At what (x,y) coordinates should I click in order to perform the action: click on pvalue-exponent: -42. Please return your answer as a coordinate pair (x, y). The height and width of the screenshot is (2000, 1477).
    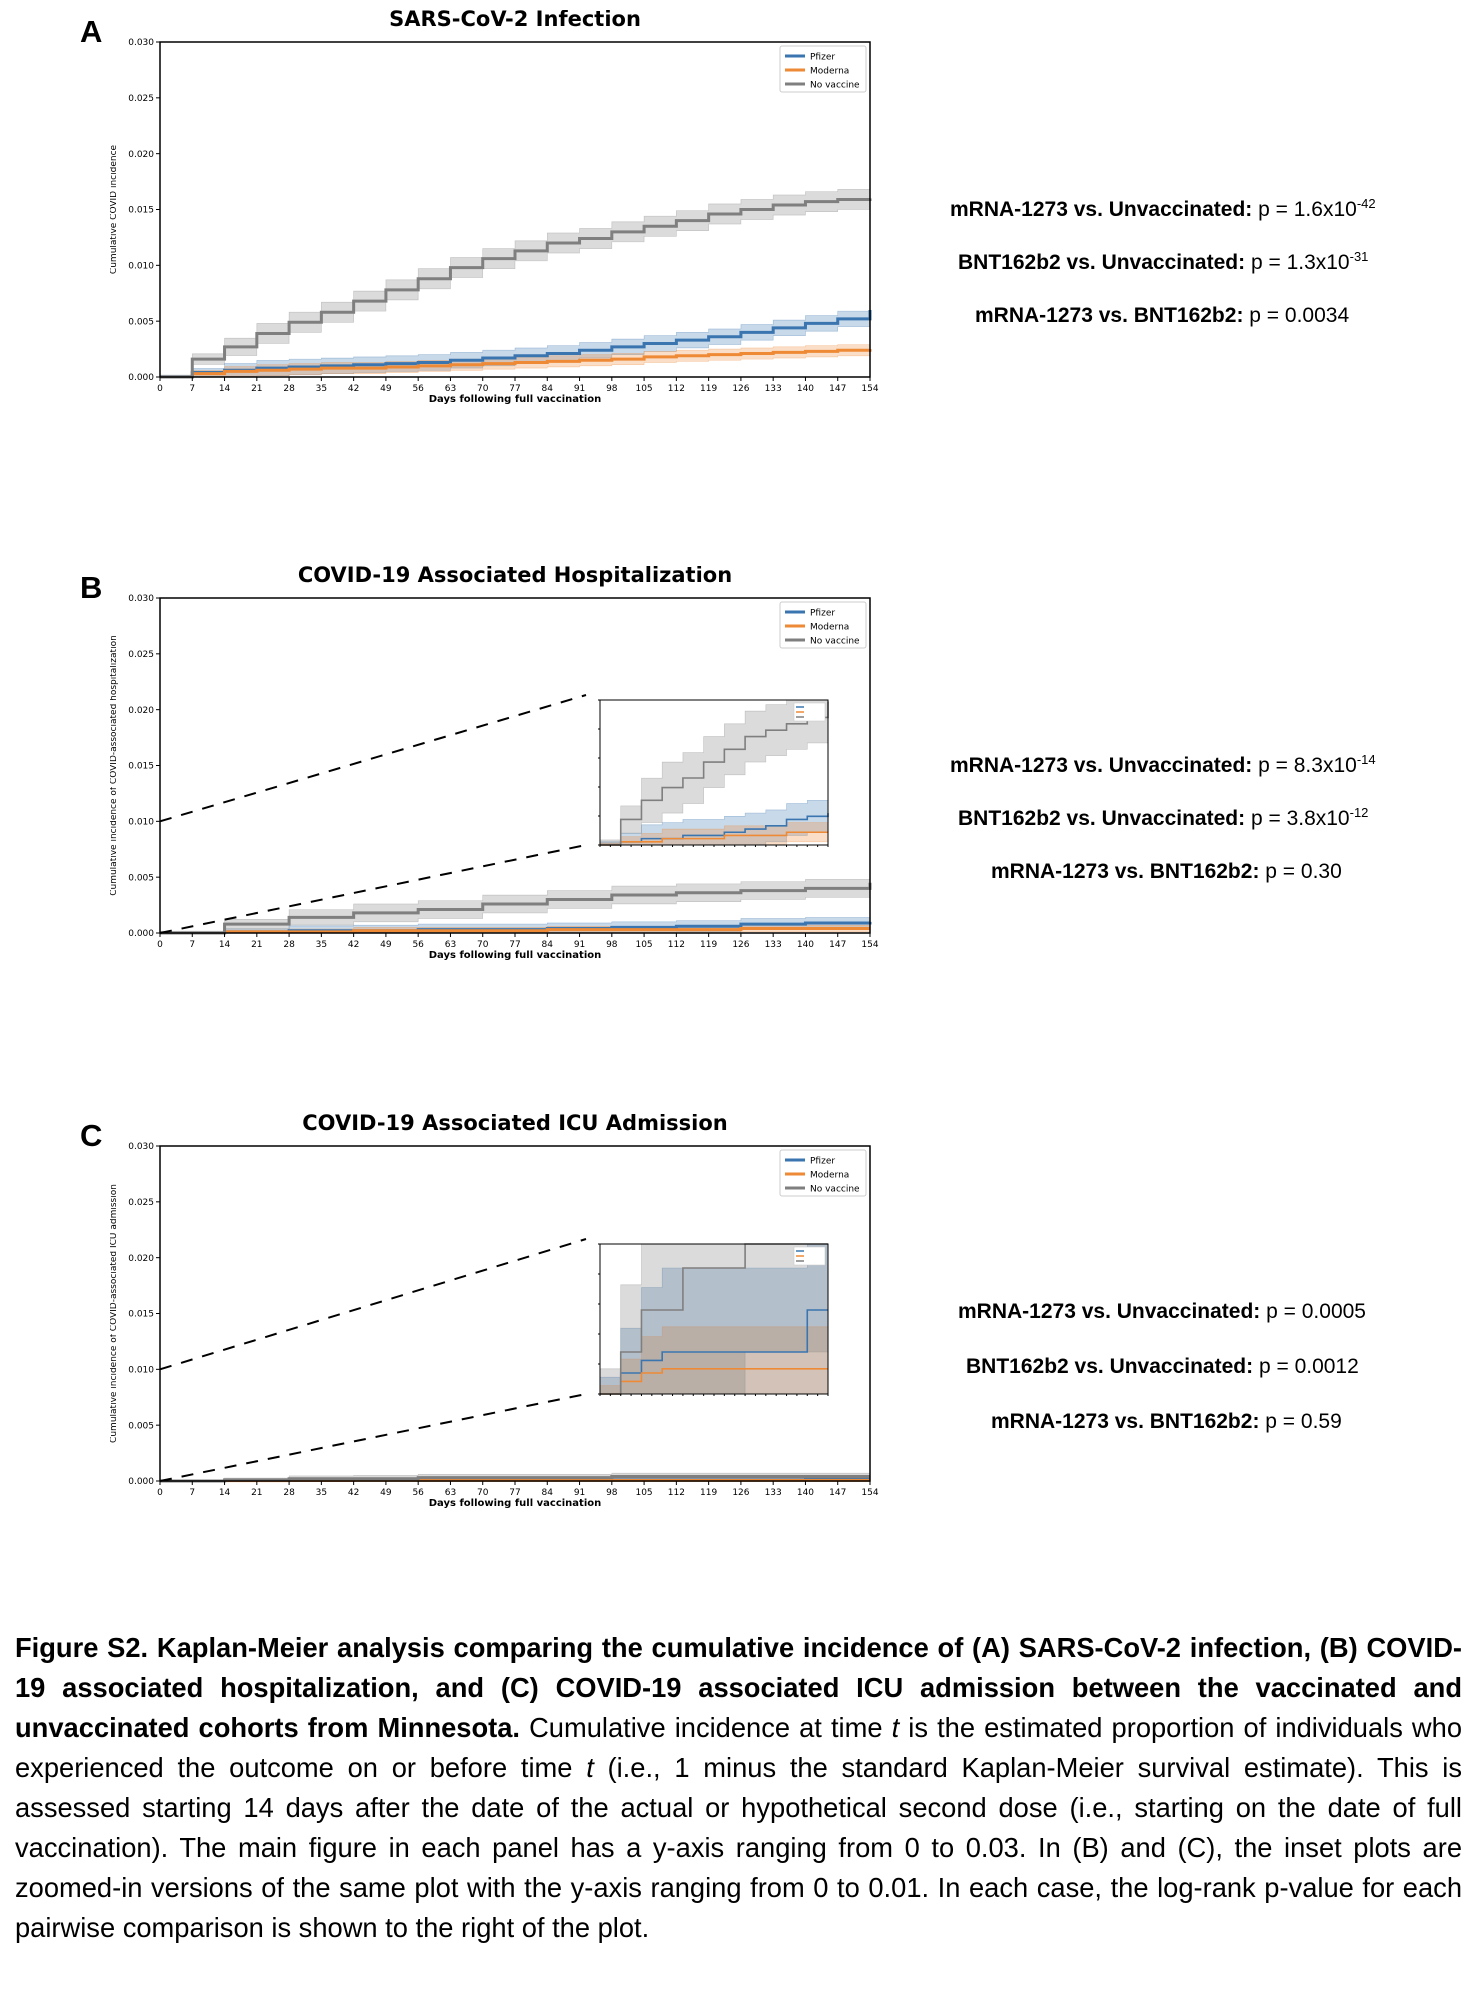
    Looking at the image, I should click on (1366, 203).